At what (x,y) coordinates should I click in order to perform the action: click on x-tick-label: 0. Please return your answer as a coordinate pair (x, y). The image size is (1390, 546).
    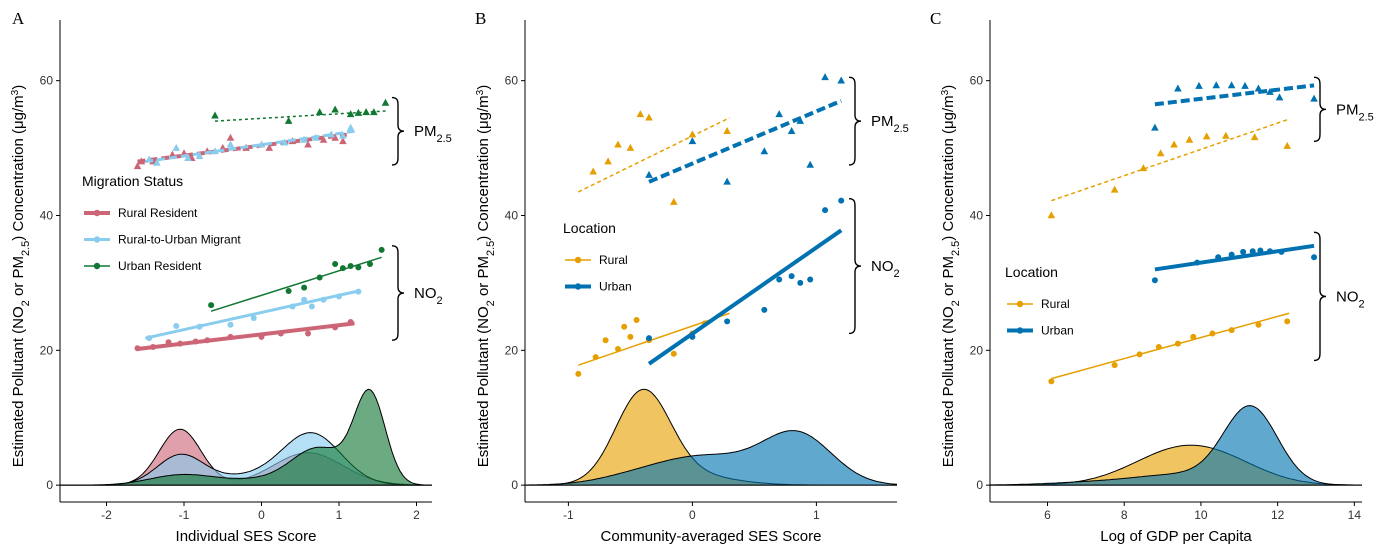
    Looking at the image, I should click on (261, 515).